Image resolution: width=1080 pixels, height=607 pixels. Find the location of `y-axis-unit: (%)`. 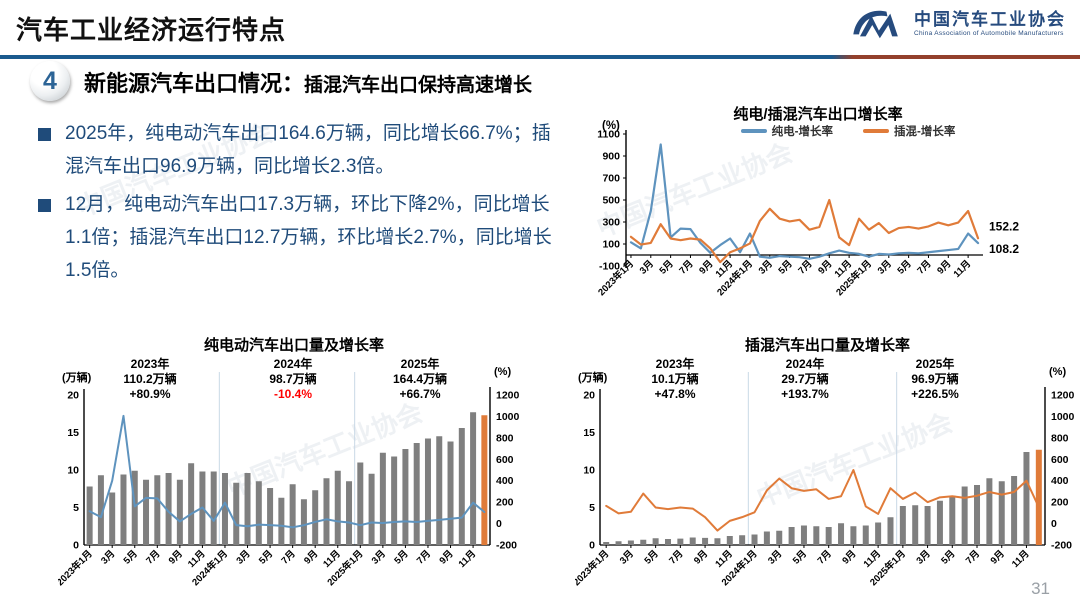

y-axis-unit: (%) is located at coordinates (611, 126).